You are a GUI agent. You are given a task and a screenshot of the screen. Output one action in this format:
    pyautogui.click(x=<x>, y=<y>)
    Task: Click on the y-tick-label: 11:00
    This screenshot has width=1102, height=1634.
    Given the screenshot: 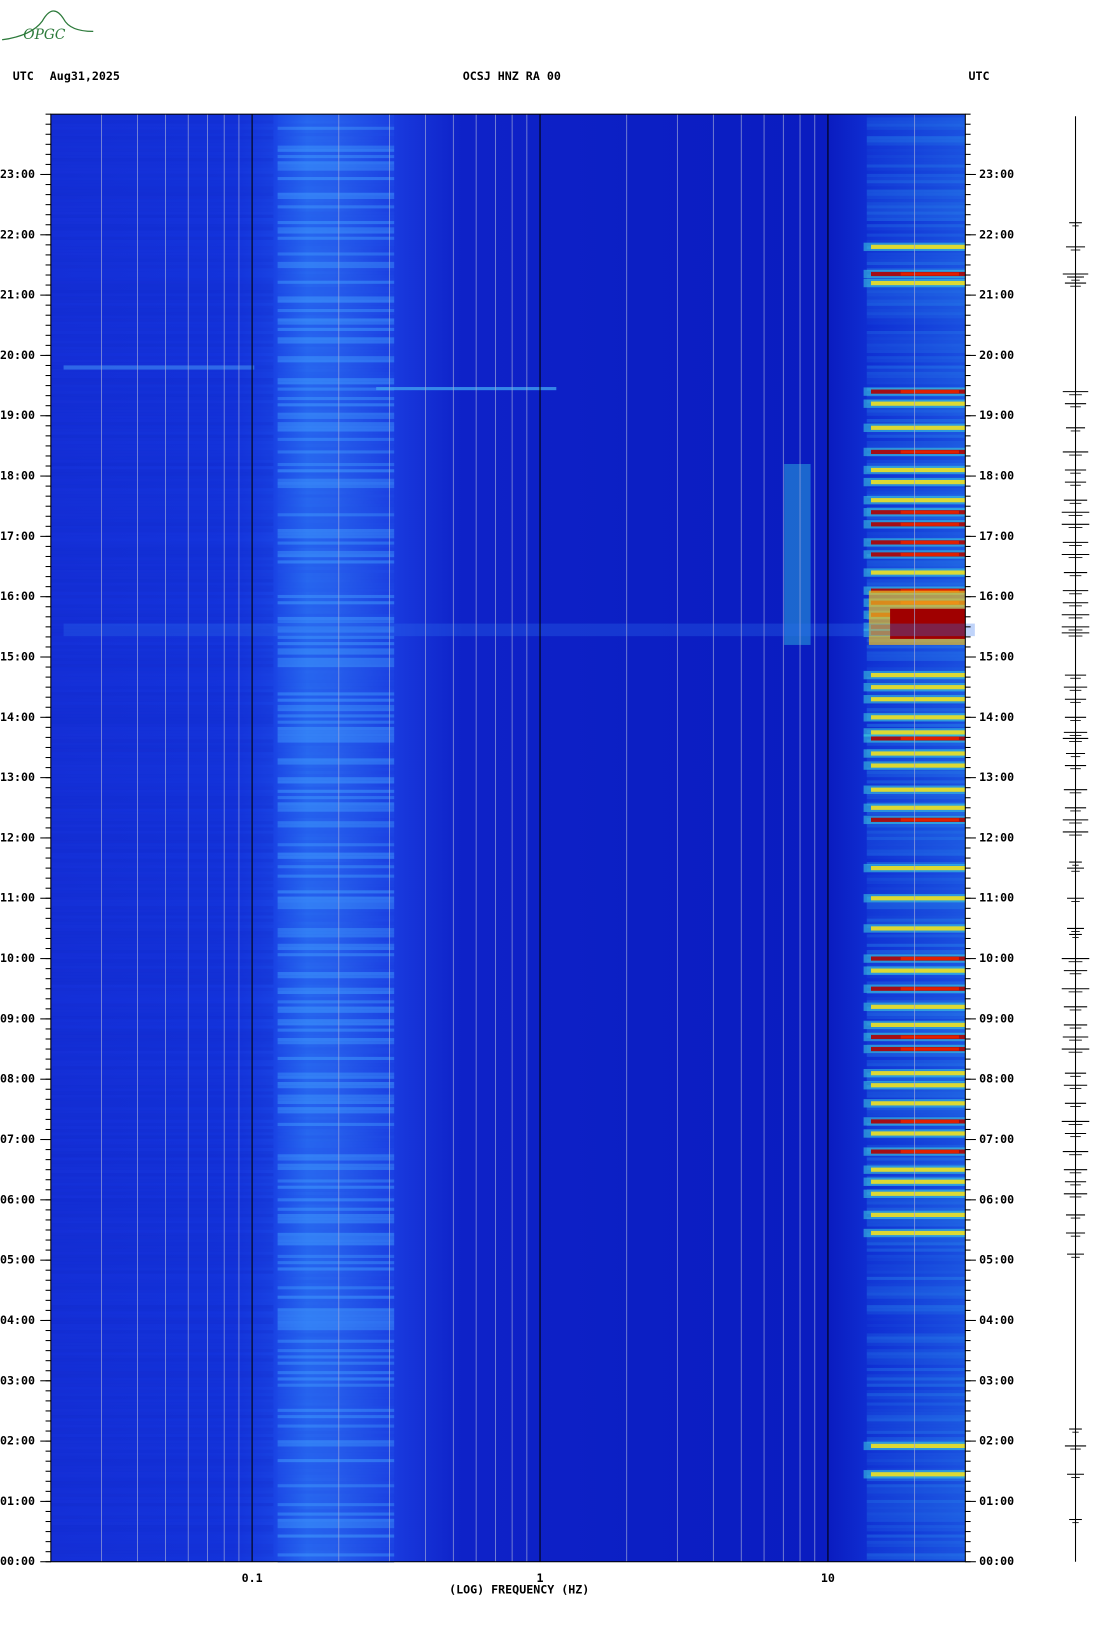 What is the action you would take?
    pyautogui.click(x=17, y=898)
    